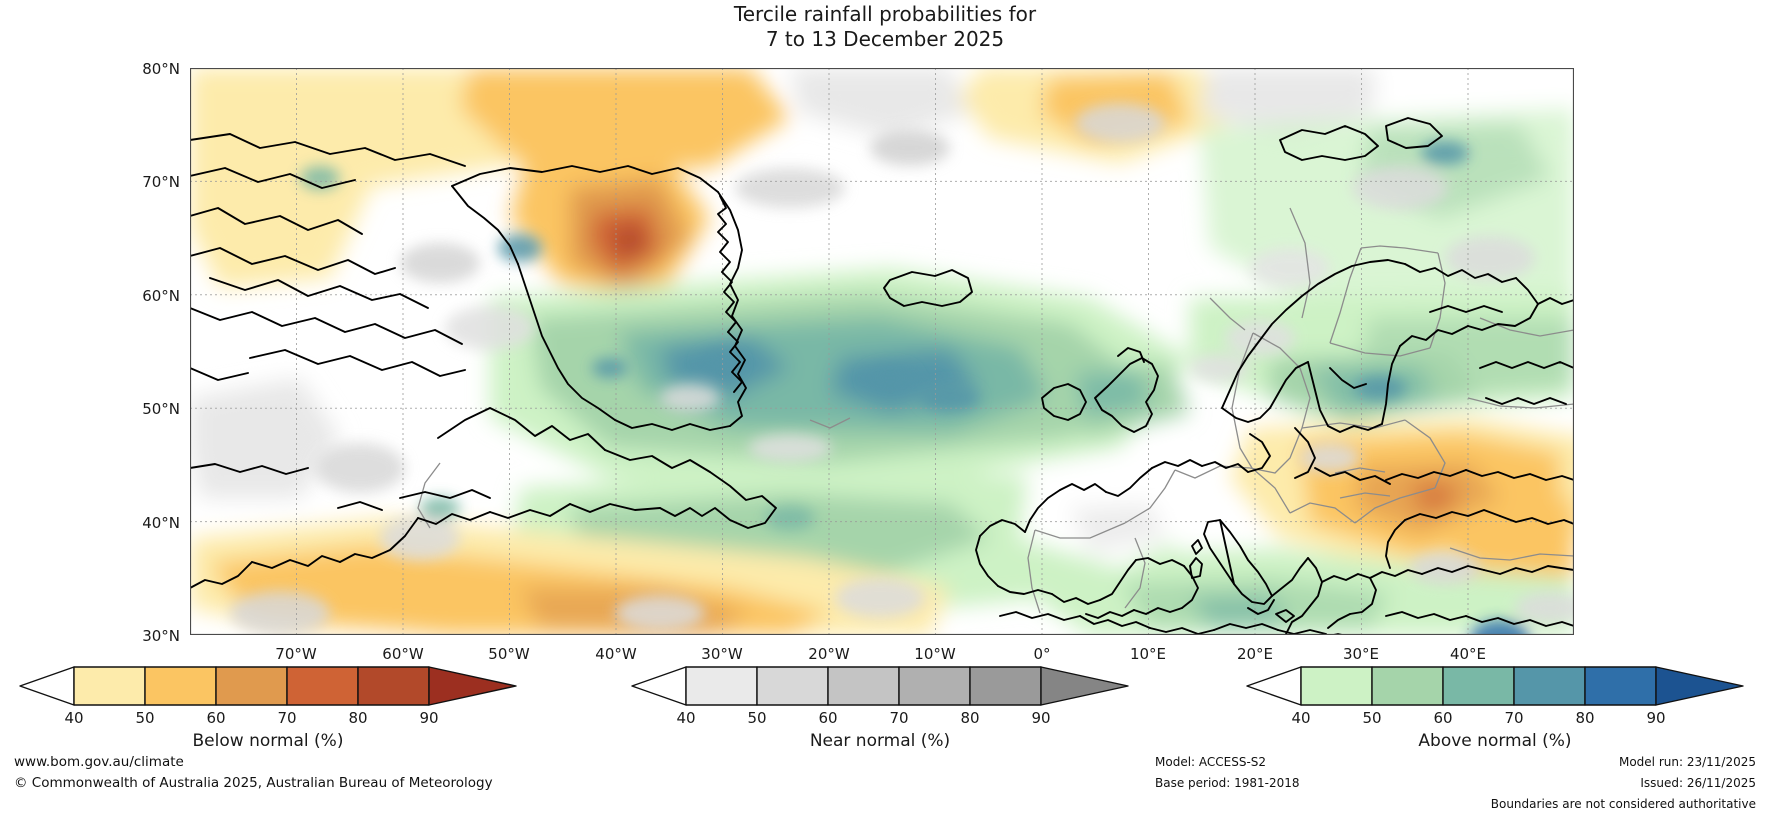 This screenshot has width=1770, height=816. I want to click on y-tick-60N: 60°N, so click(161, 296).